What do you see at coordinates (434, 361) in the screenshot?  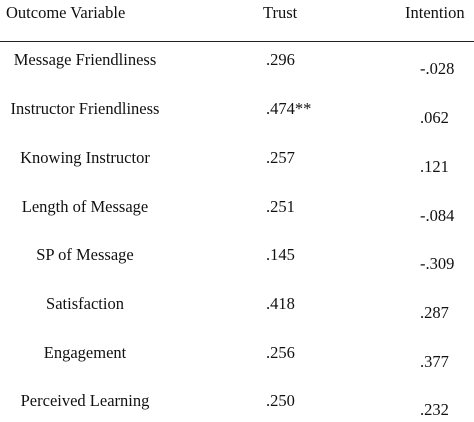 I see `row-intention-value: .377` at bounding box center [434, 361].